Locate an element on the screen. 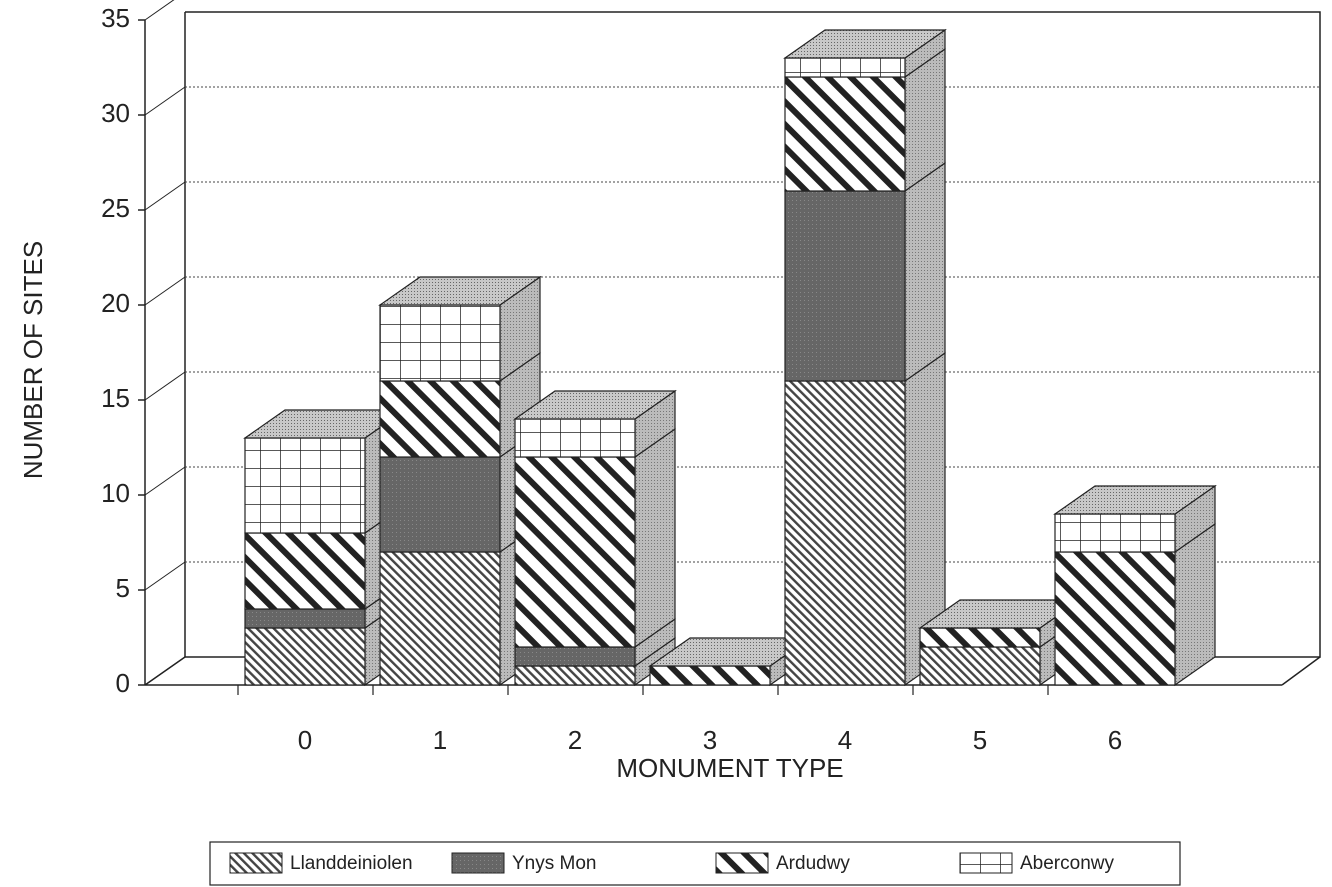 The height and width of the screenshot is (887, 1332). legend-label: Aberconwy is located at coordinates (1067, 863).